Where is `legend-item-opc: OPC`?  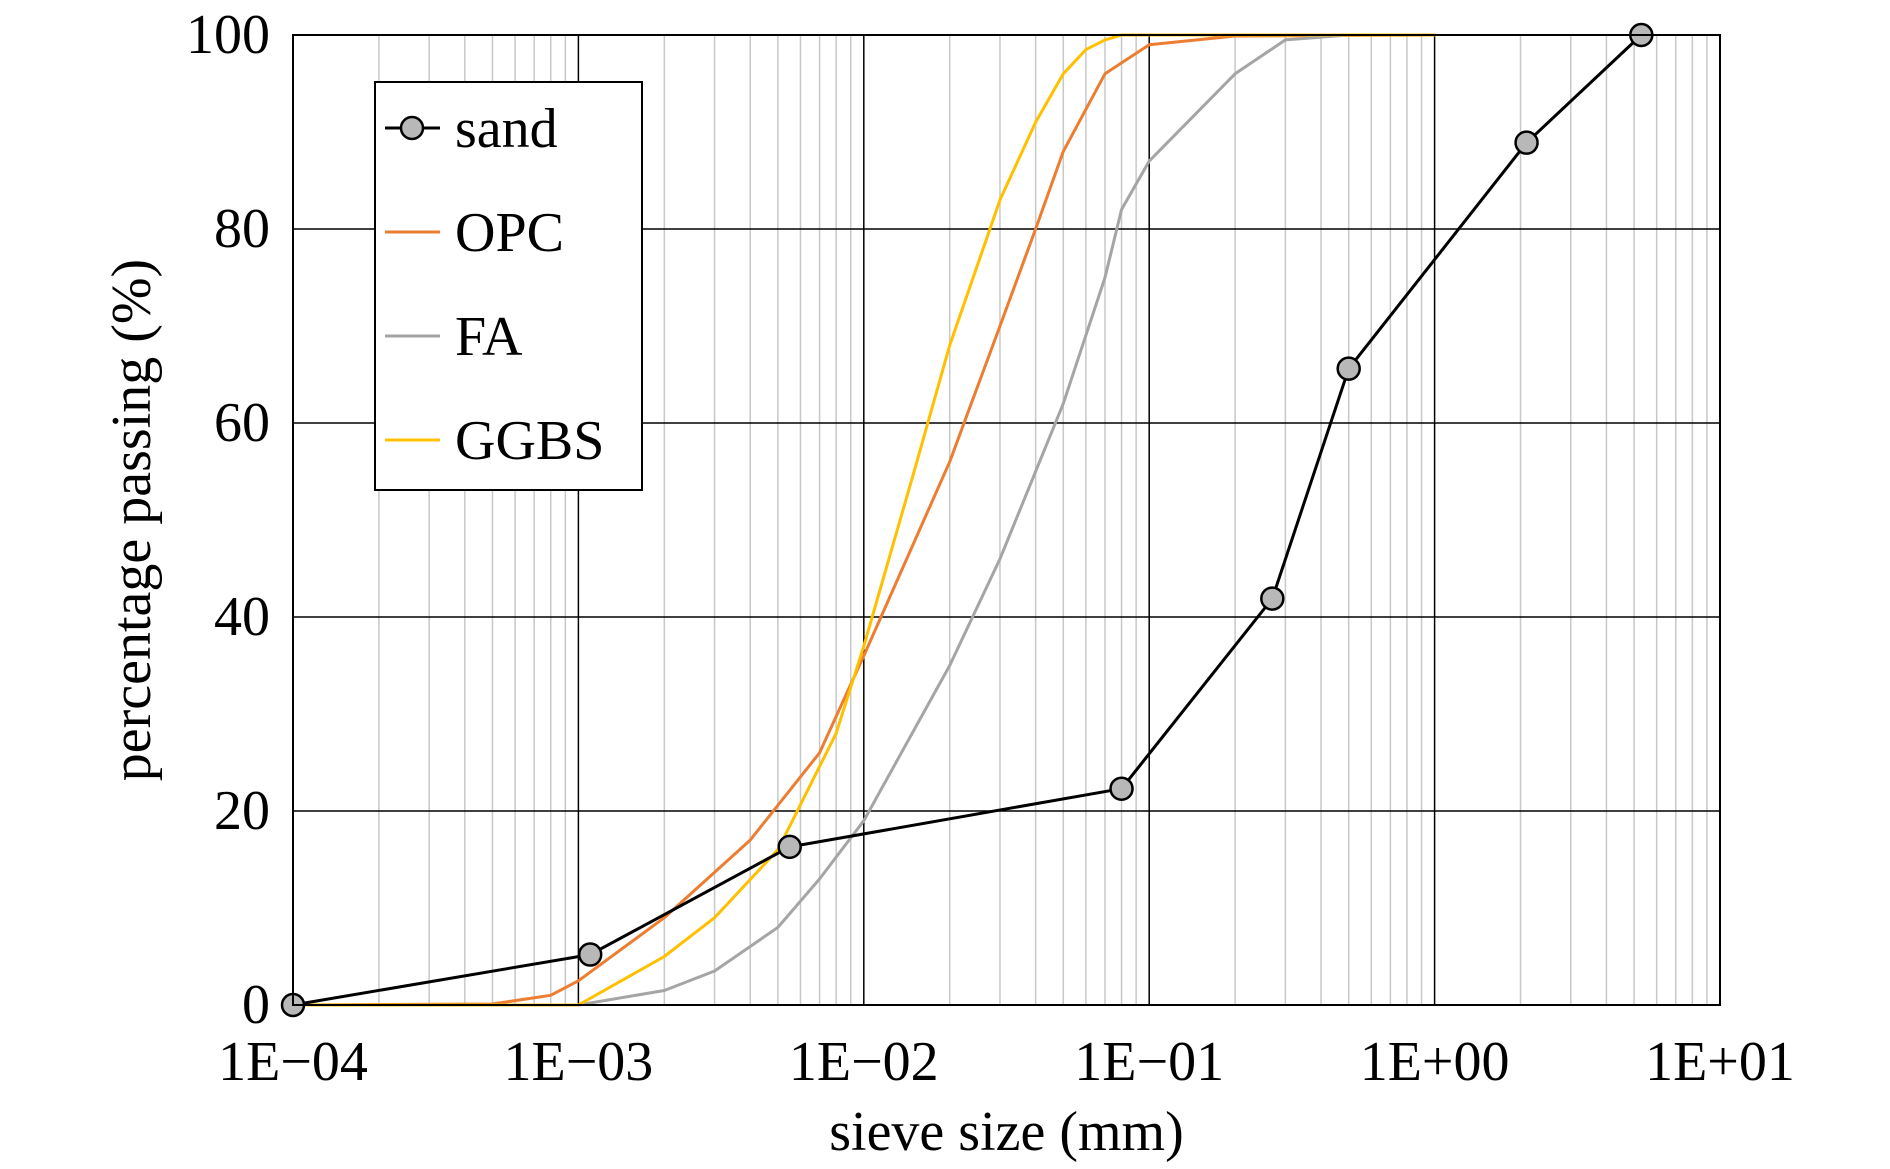
legend-item-opc: OPC is located at coordinates (474, 233).